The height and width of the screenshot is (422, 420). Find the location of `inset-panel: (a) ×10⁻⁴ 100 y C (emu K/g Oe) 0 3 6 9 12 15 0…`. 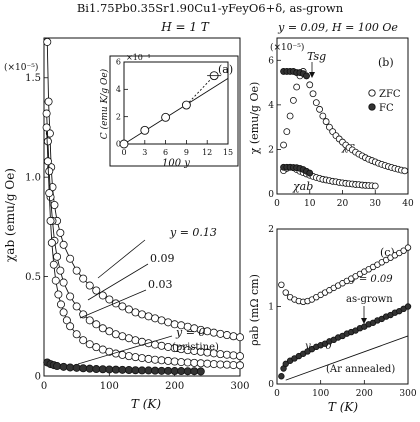

inset-panel: (a) ×10⁻⁴ 100 y C (emu K/g Oe) 0 3 6 9 12 15 0… is located at coordinates (169, 111).